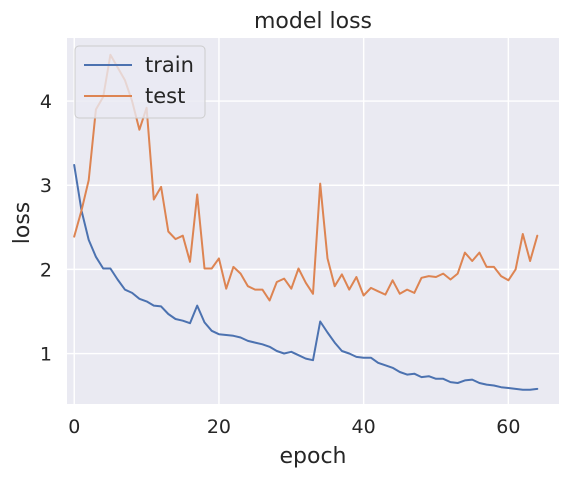 Image resolution: width=571 pixels, height=477 pixels. I want to click on x-tick-label: 40, so click(364, 427).